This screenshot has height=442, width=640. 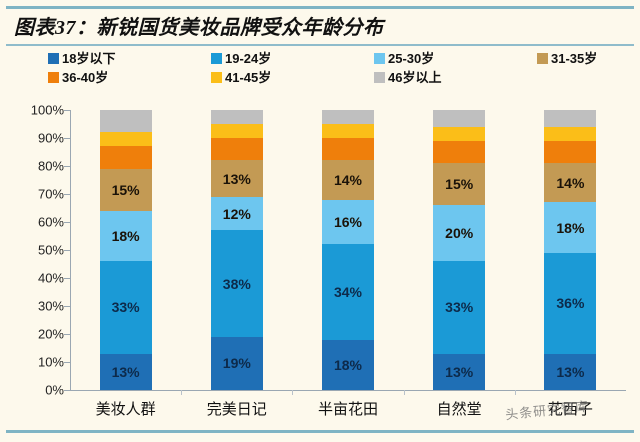 I want to click on bar-segment: 19%, so click(x=236, y=363).